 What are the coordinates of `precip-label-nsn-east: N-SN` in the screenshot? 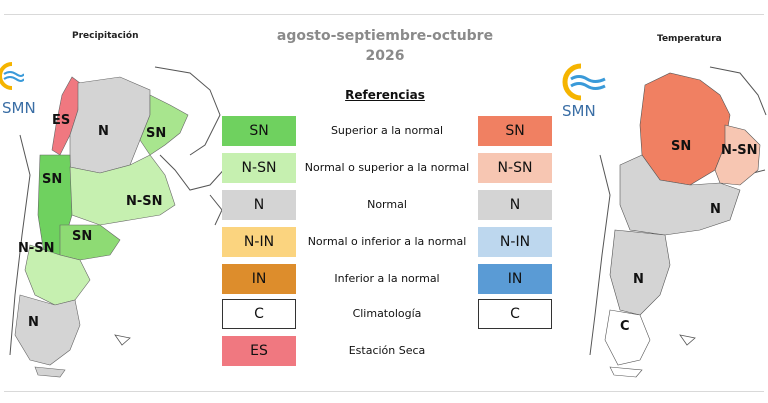 It's located at (144, 201).